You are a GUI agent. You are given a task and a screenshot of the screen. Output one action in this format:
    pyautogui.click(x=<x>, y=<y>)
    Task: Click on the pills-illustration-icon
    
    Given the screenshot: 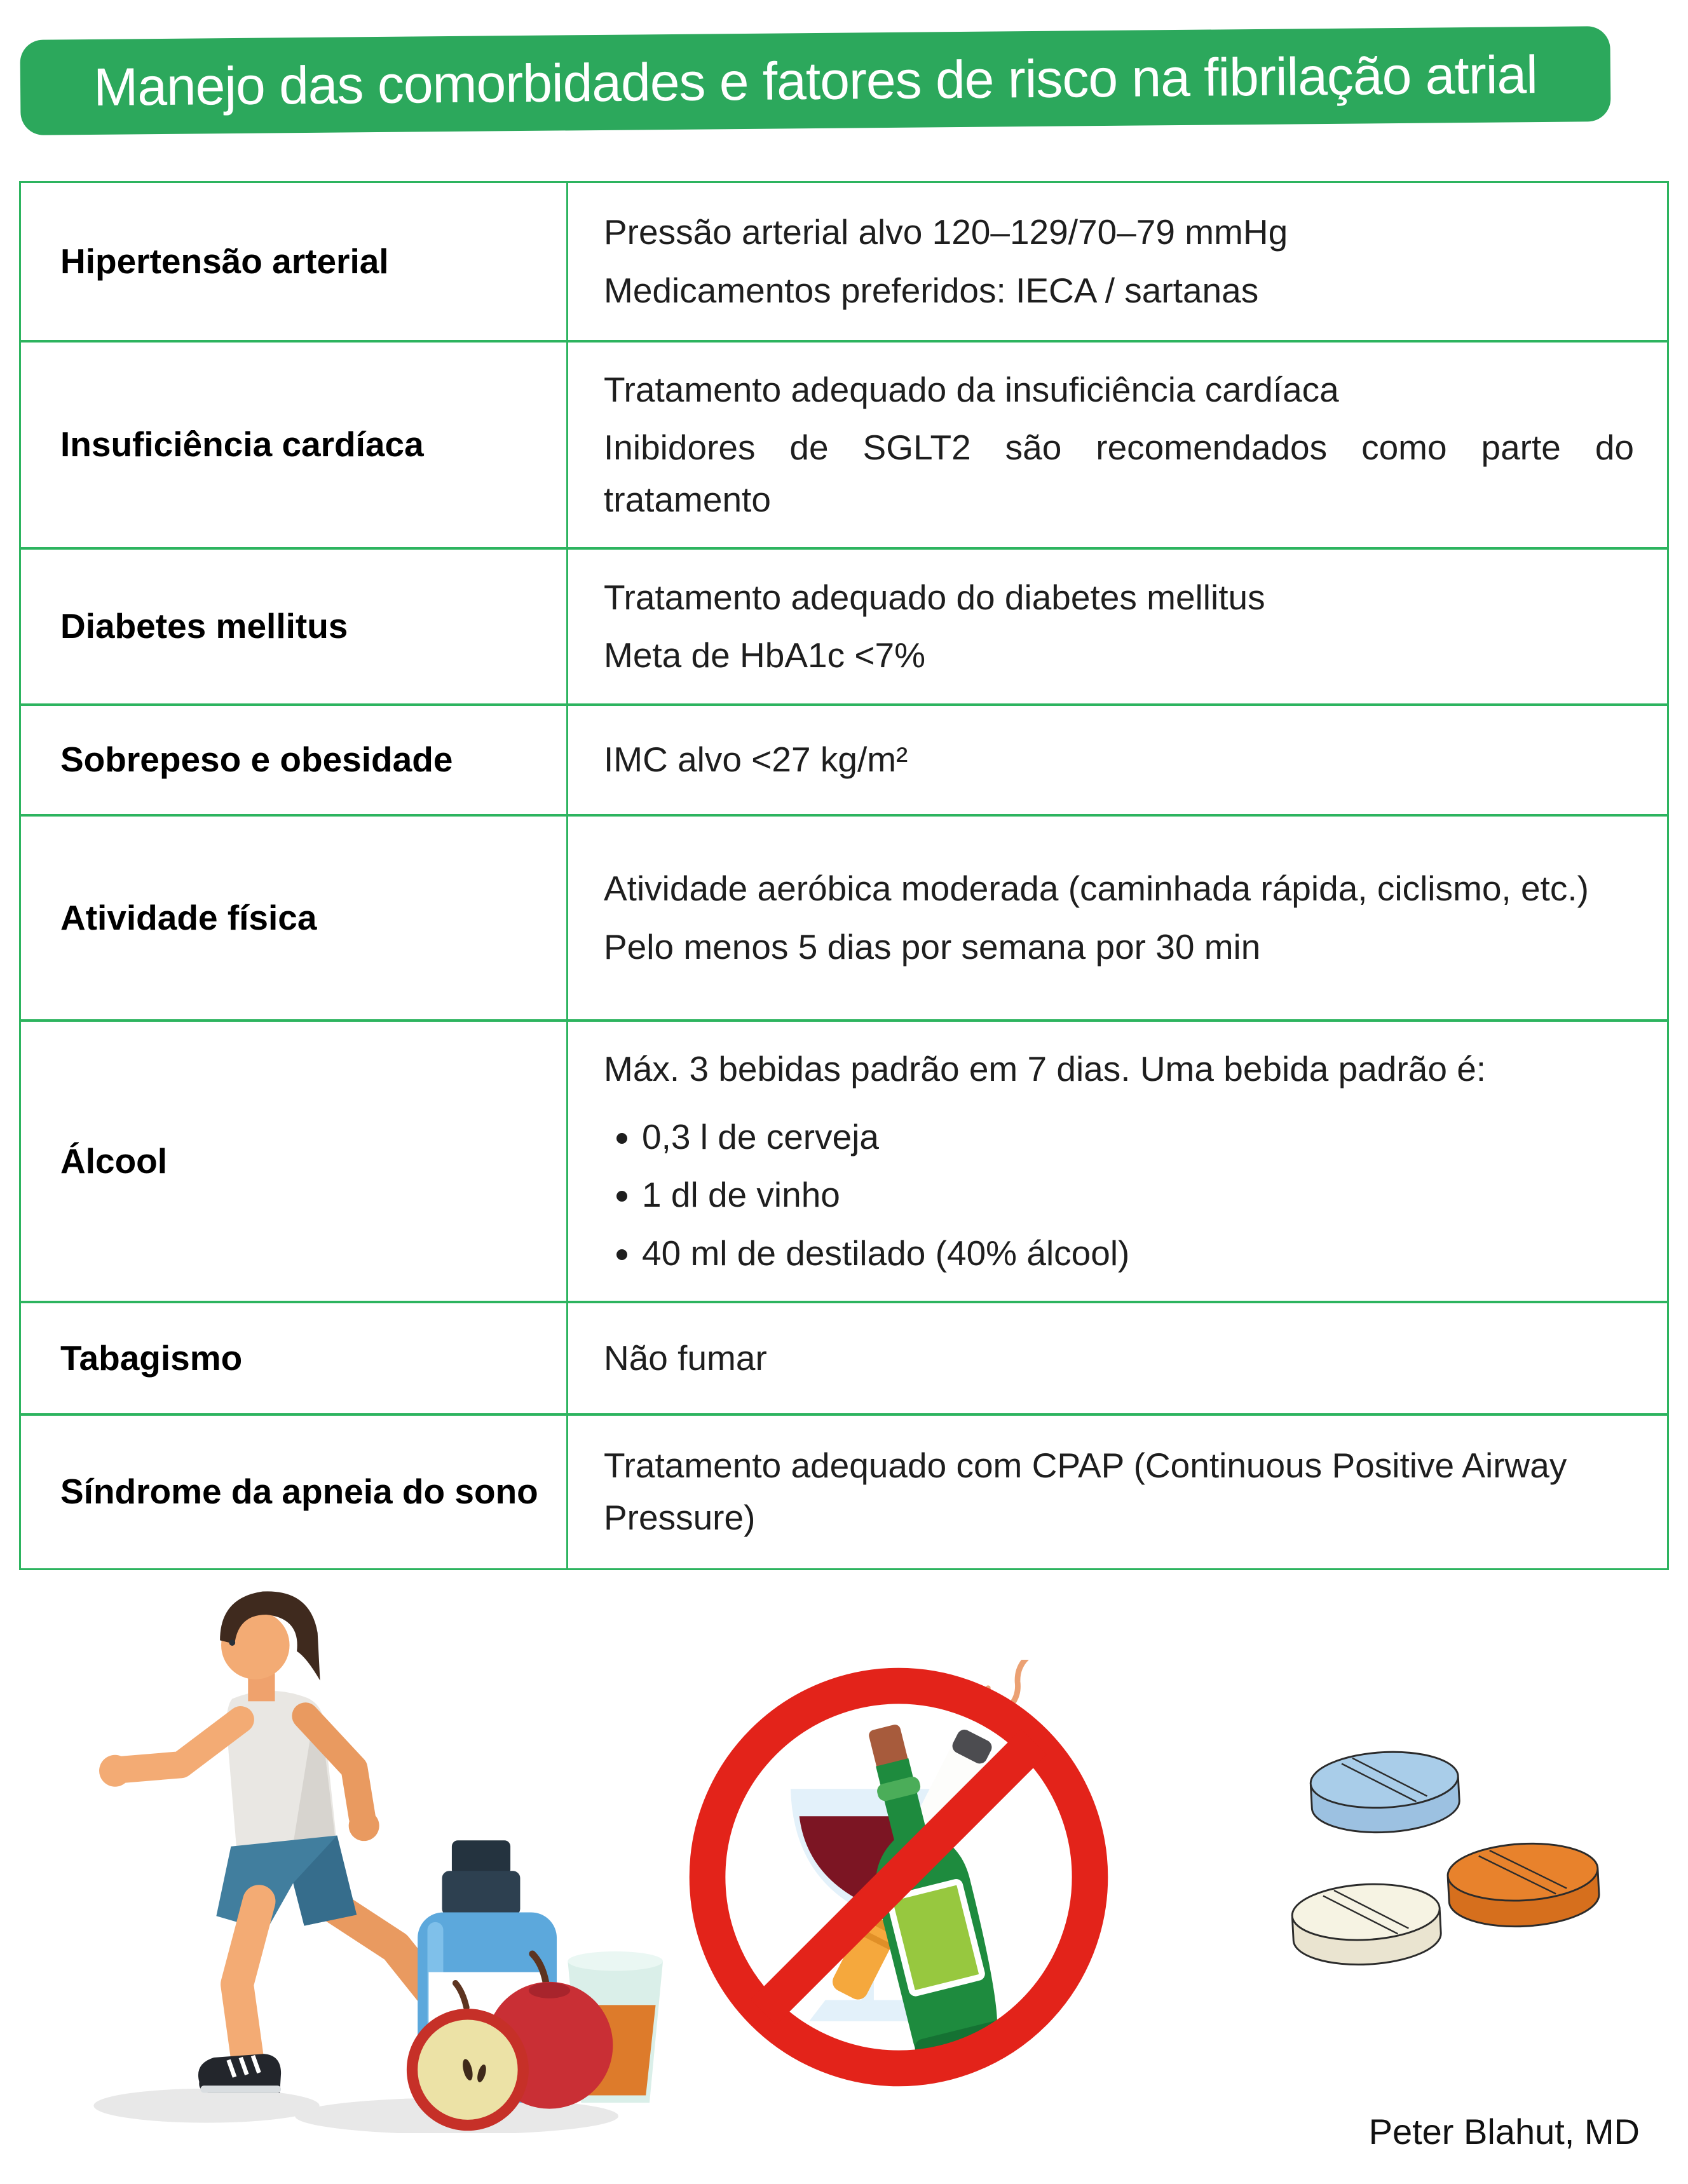 What is the action you would take?
    pyautogui.click(x=1445, y=1858)
    